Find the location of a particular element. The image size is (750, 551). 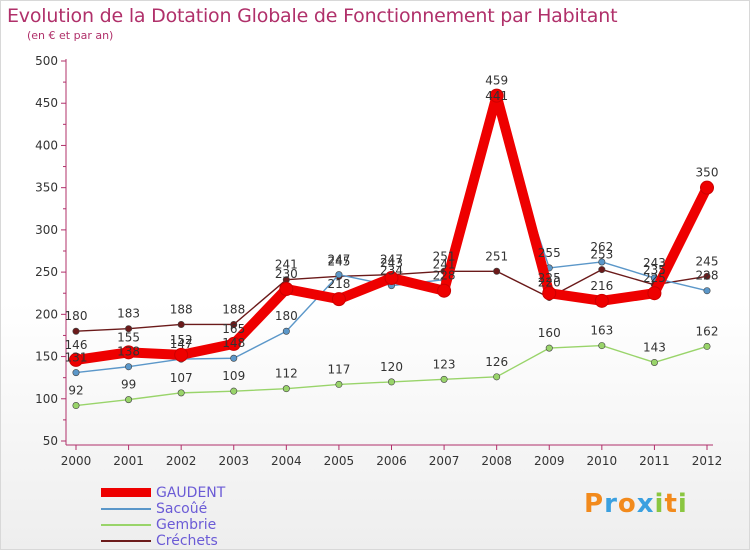

x-tick-label: 2001 is located at coordinates (128, 461).